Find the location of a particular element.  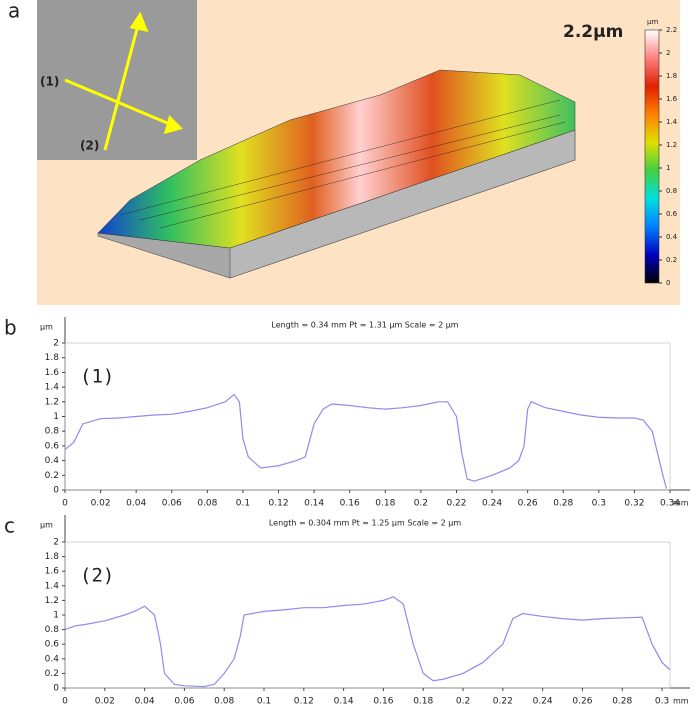

profile-annotation: (1) is located at coordinates (97, 377).